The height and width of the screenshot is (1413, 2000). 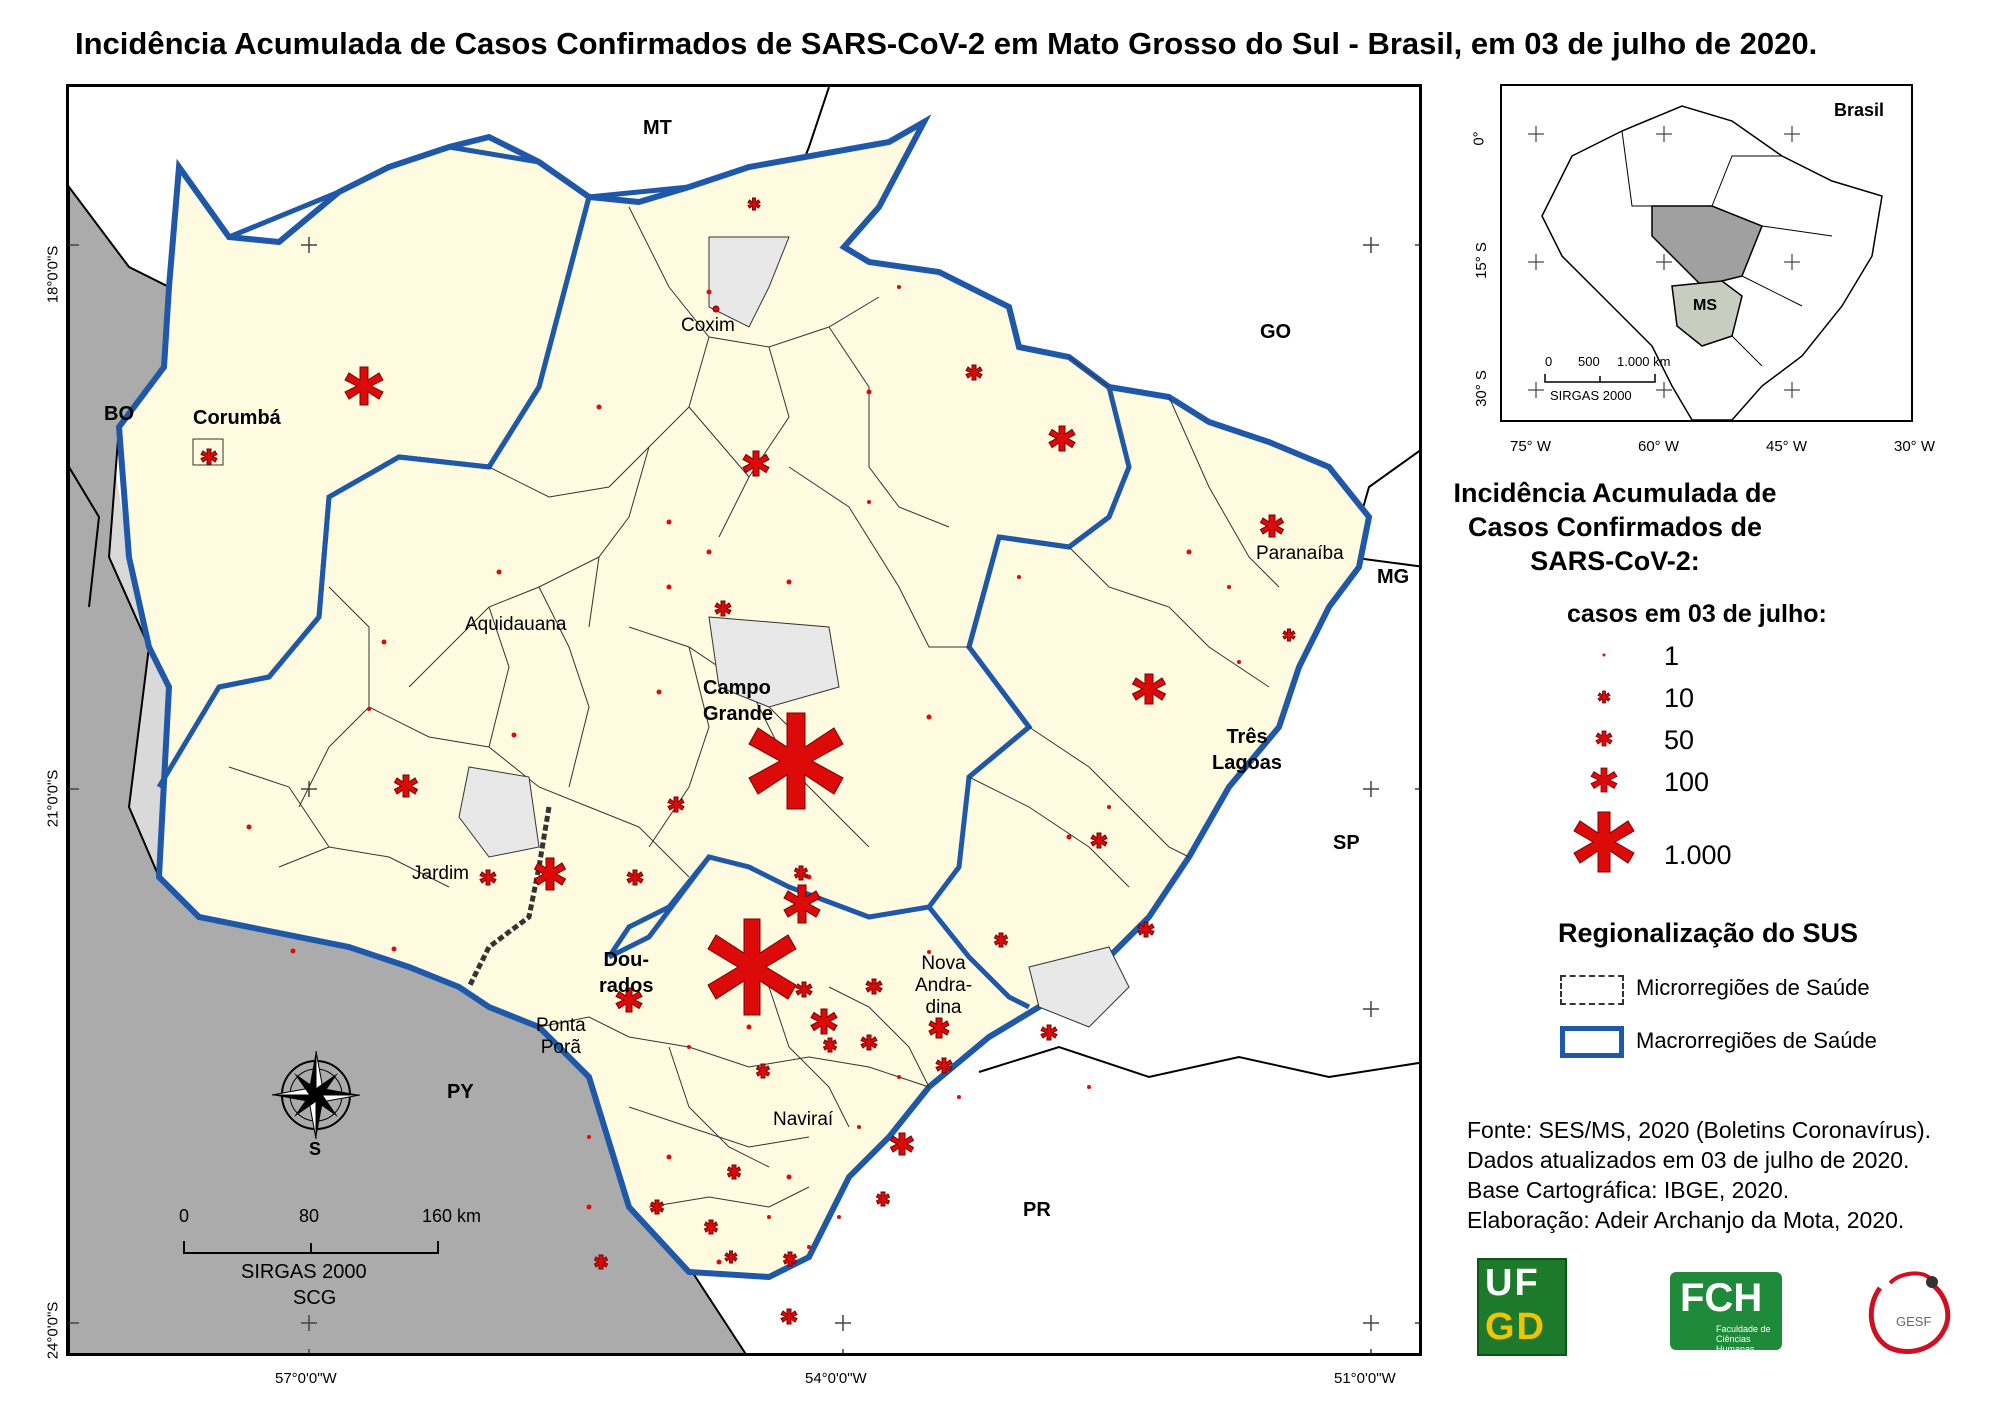 I want to click on inset-lat-15: 15° S, so click(x=1481, y=260).